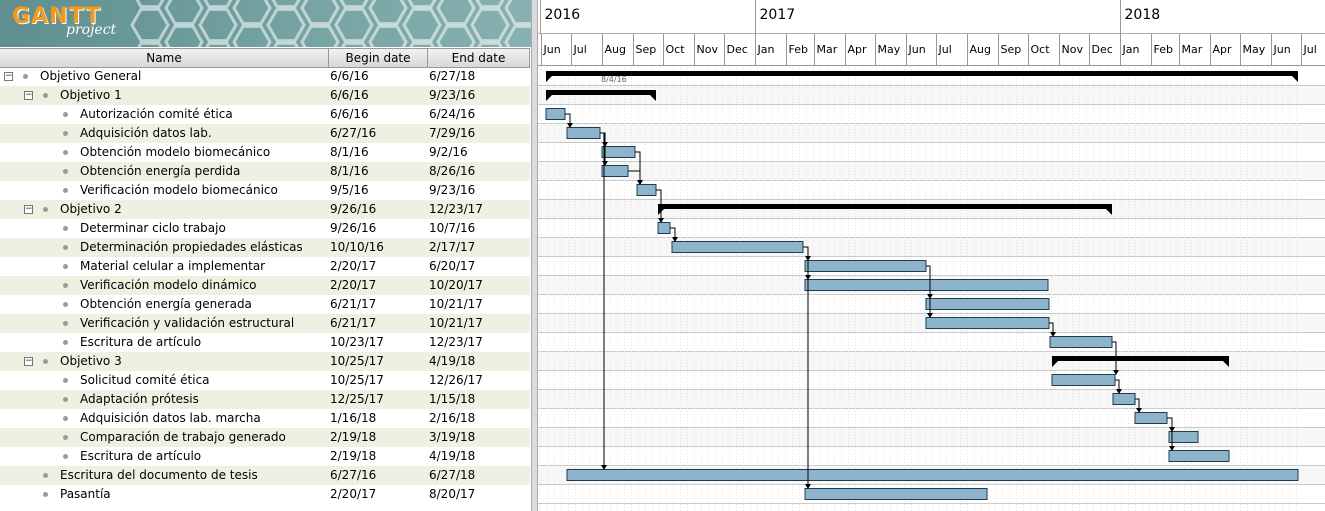  I want to click on task-begin-date: 10/25/17, so click(357, 380).